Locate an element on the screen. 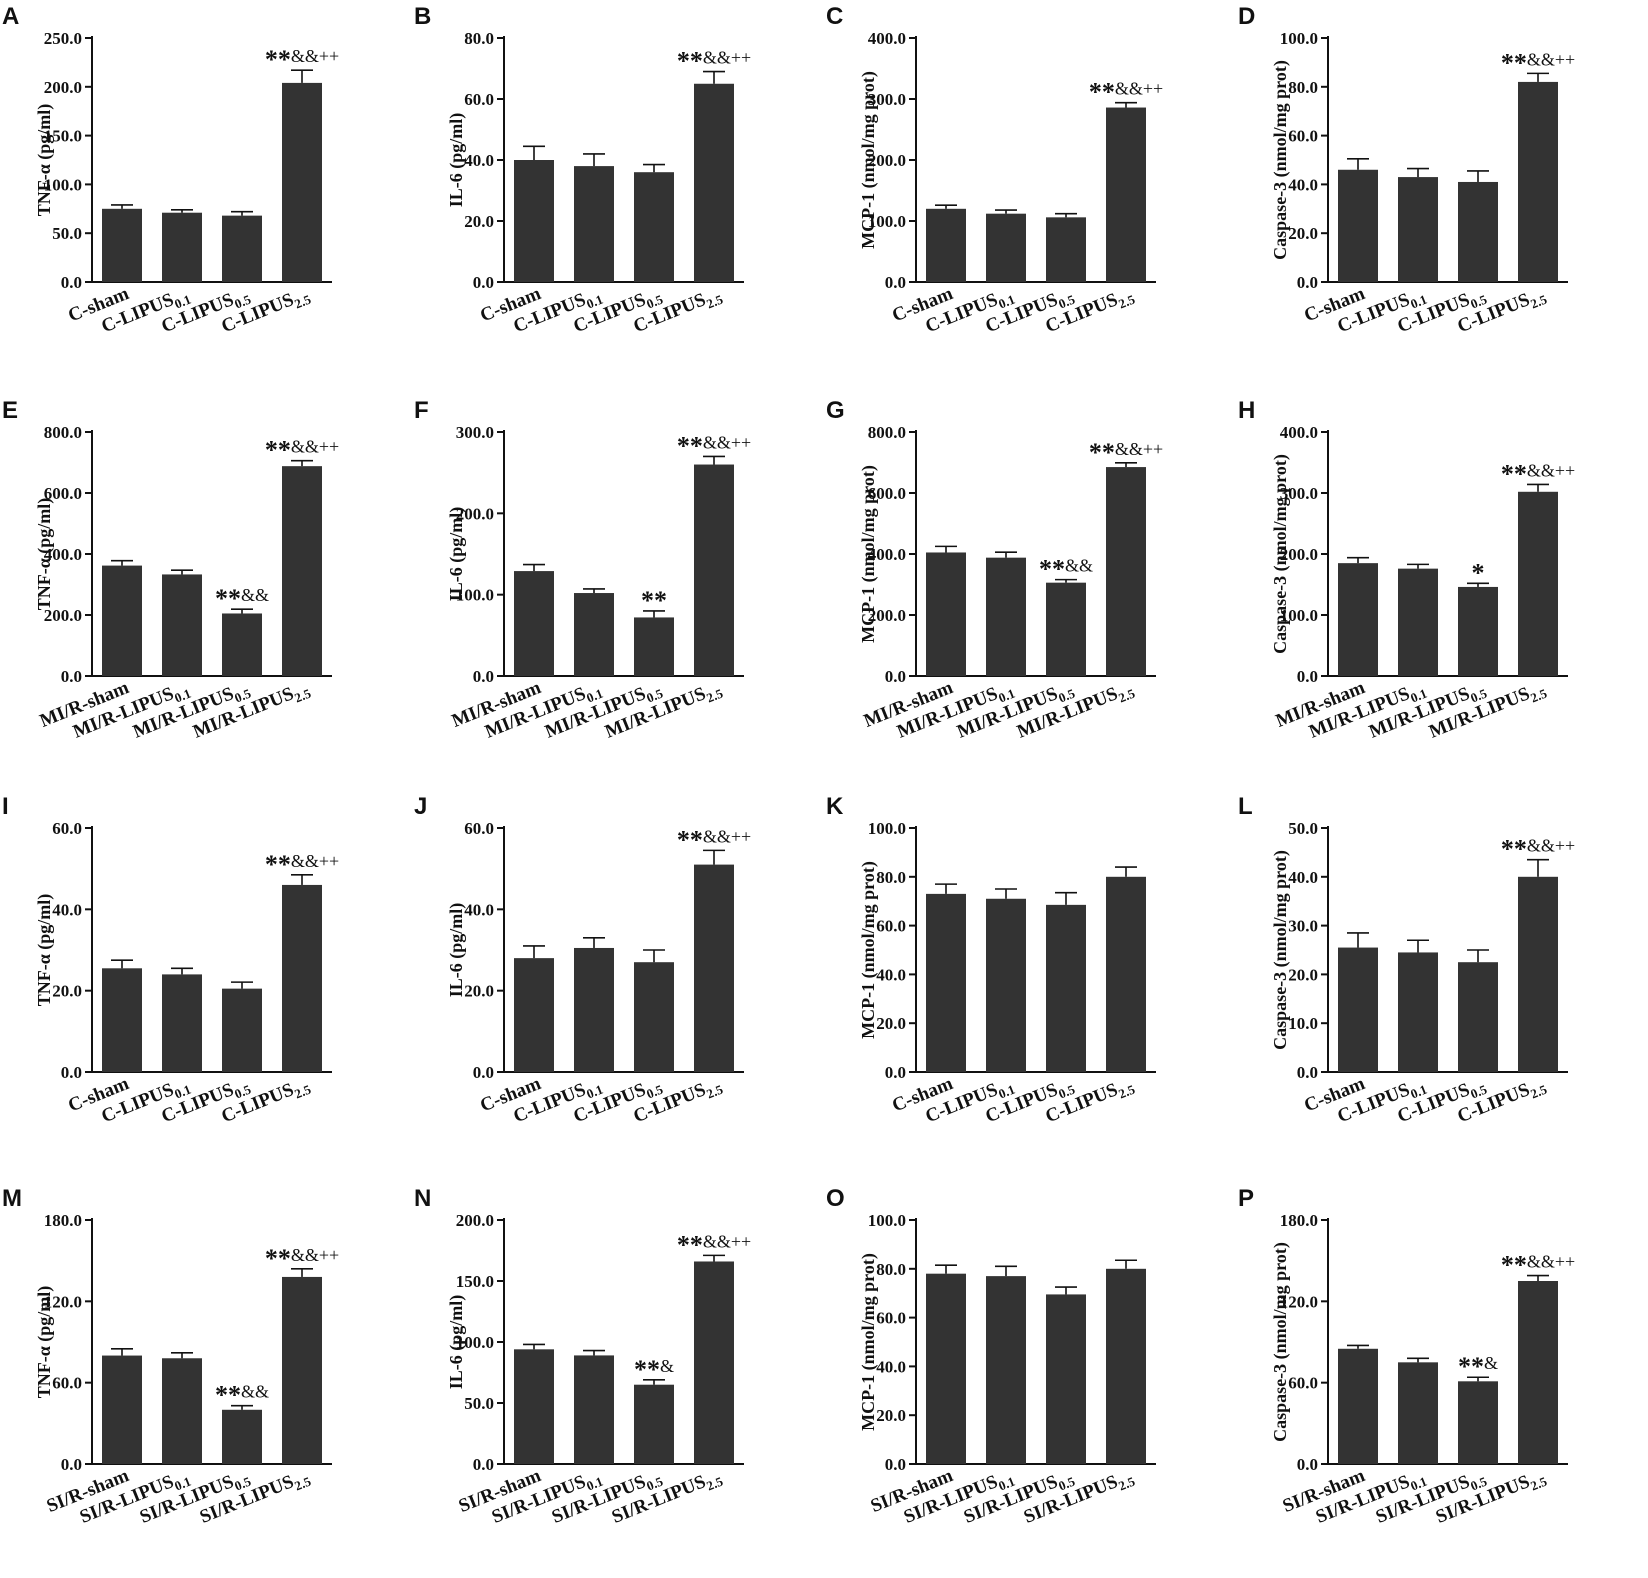 This screenshot has height=1578, width=1648. significance-label: **& is located at coordinates (654, 1369).